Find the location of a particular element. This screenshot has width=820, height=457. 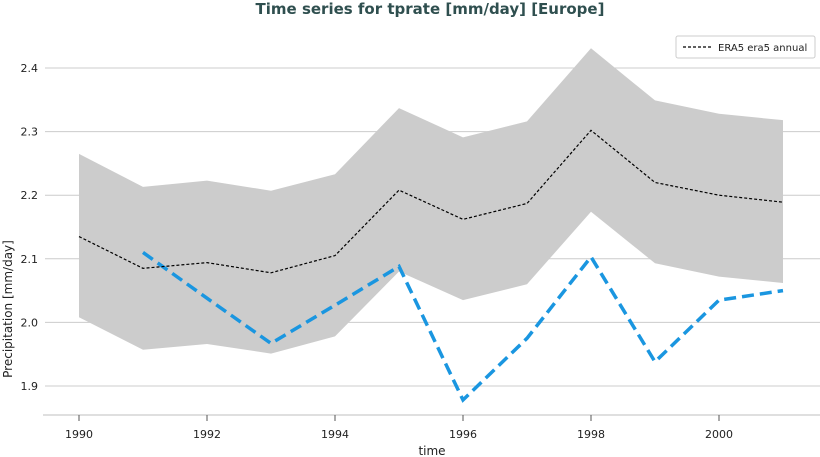

y-tick-label: 2.0 is located at coordinates (30, 322).